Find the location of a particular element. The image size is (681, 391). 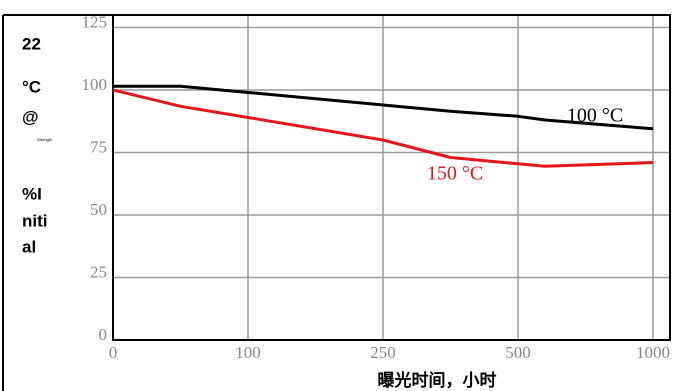

x-tick-label: 250 is located at coordinates (383, 352).